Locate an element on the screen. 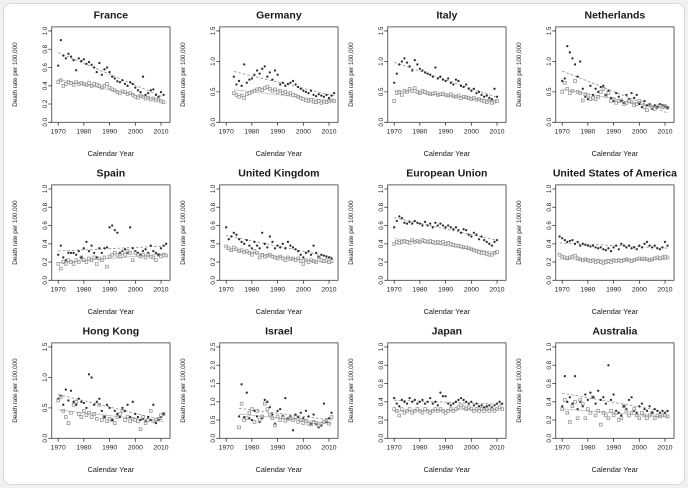 The width and height of the screenshot is (688, 488). y-axis-label: Death rate per 100,000 is located at coordinates (15, 74).